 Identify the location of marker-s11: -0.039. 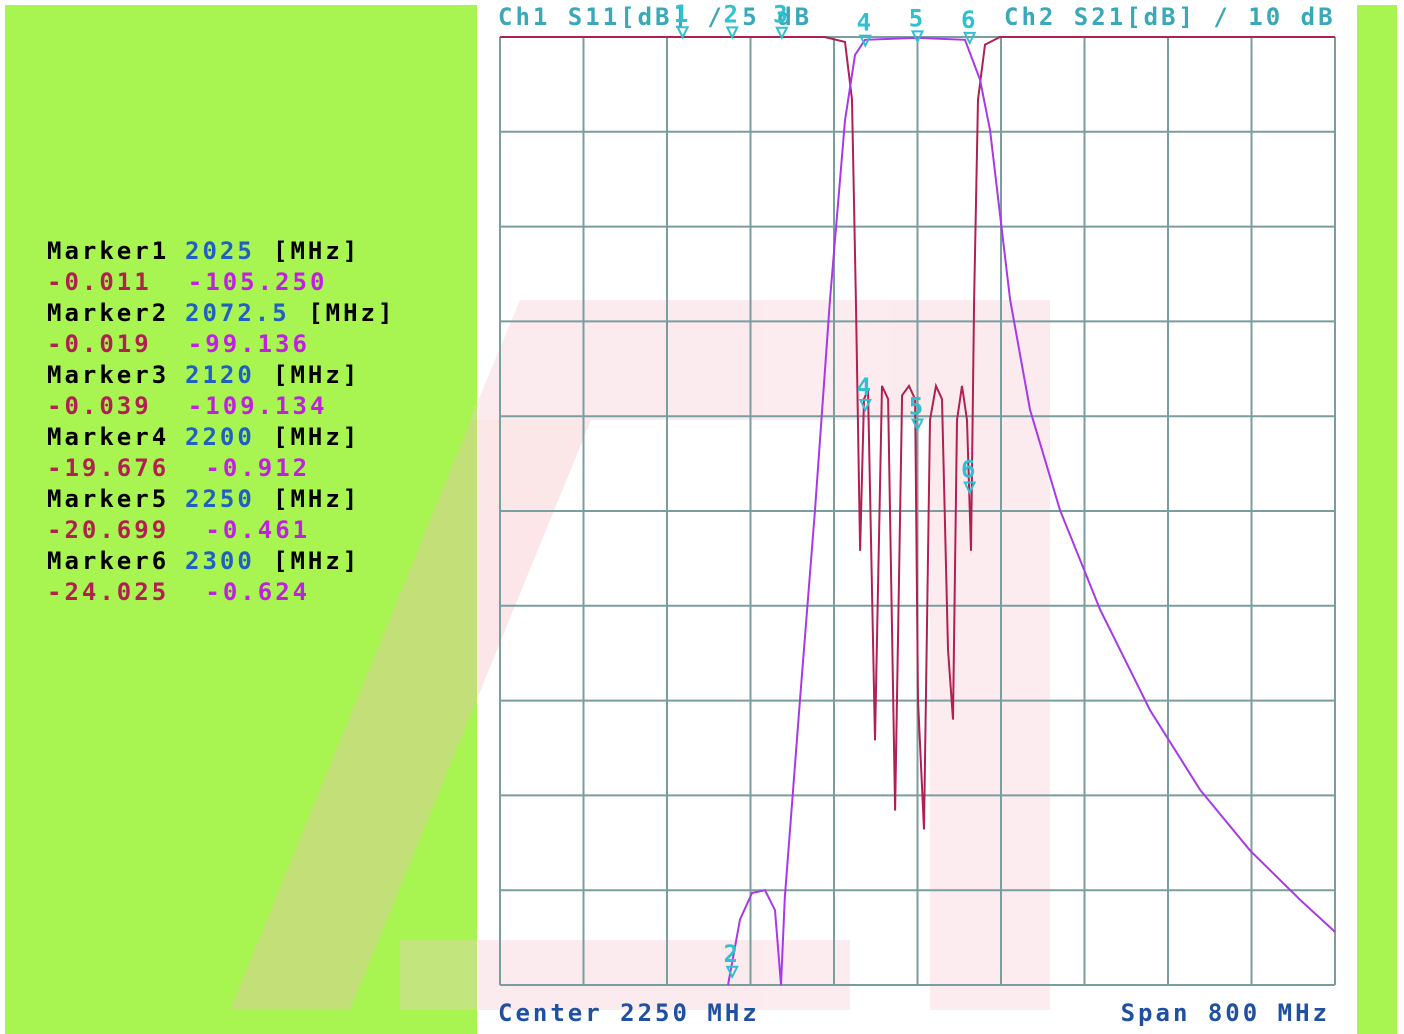
(99, 406).